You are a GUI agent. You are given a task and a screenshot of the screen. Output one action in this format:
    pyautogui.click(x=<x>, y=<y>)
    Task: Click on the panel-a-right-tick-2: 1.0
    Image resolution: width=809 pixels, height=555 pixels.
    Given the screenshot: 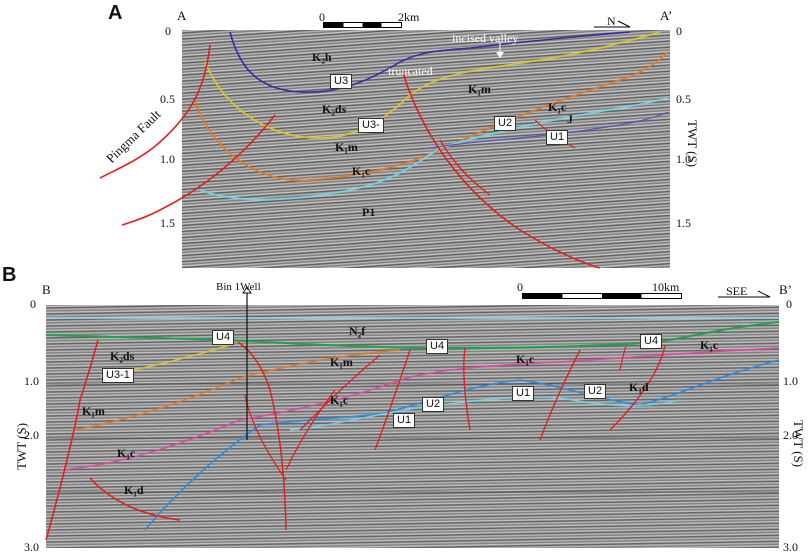 What is the action you would take?
    pyautogui.click(x=683, y=159)
    